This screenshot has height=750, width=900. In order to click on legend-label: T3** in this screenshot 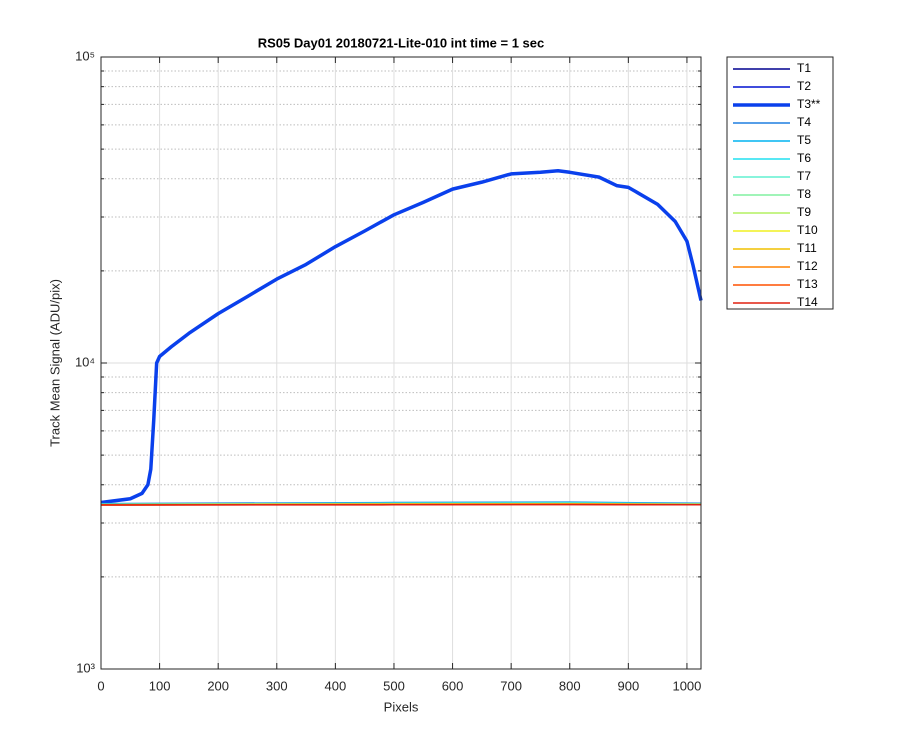, I will do `click(809, 104)`.